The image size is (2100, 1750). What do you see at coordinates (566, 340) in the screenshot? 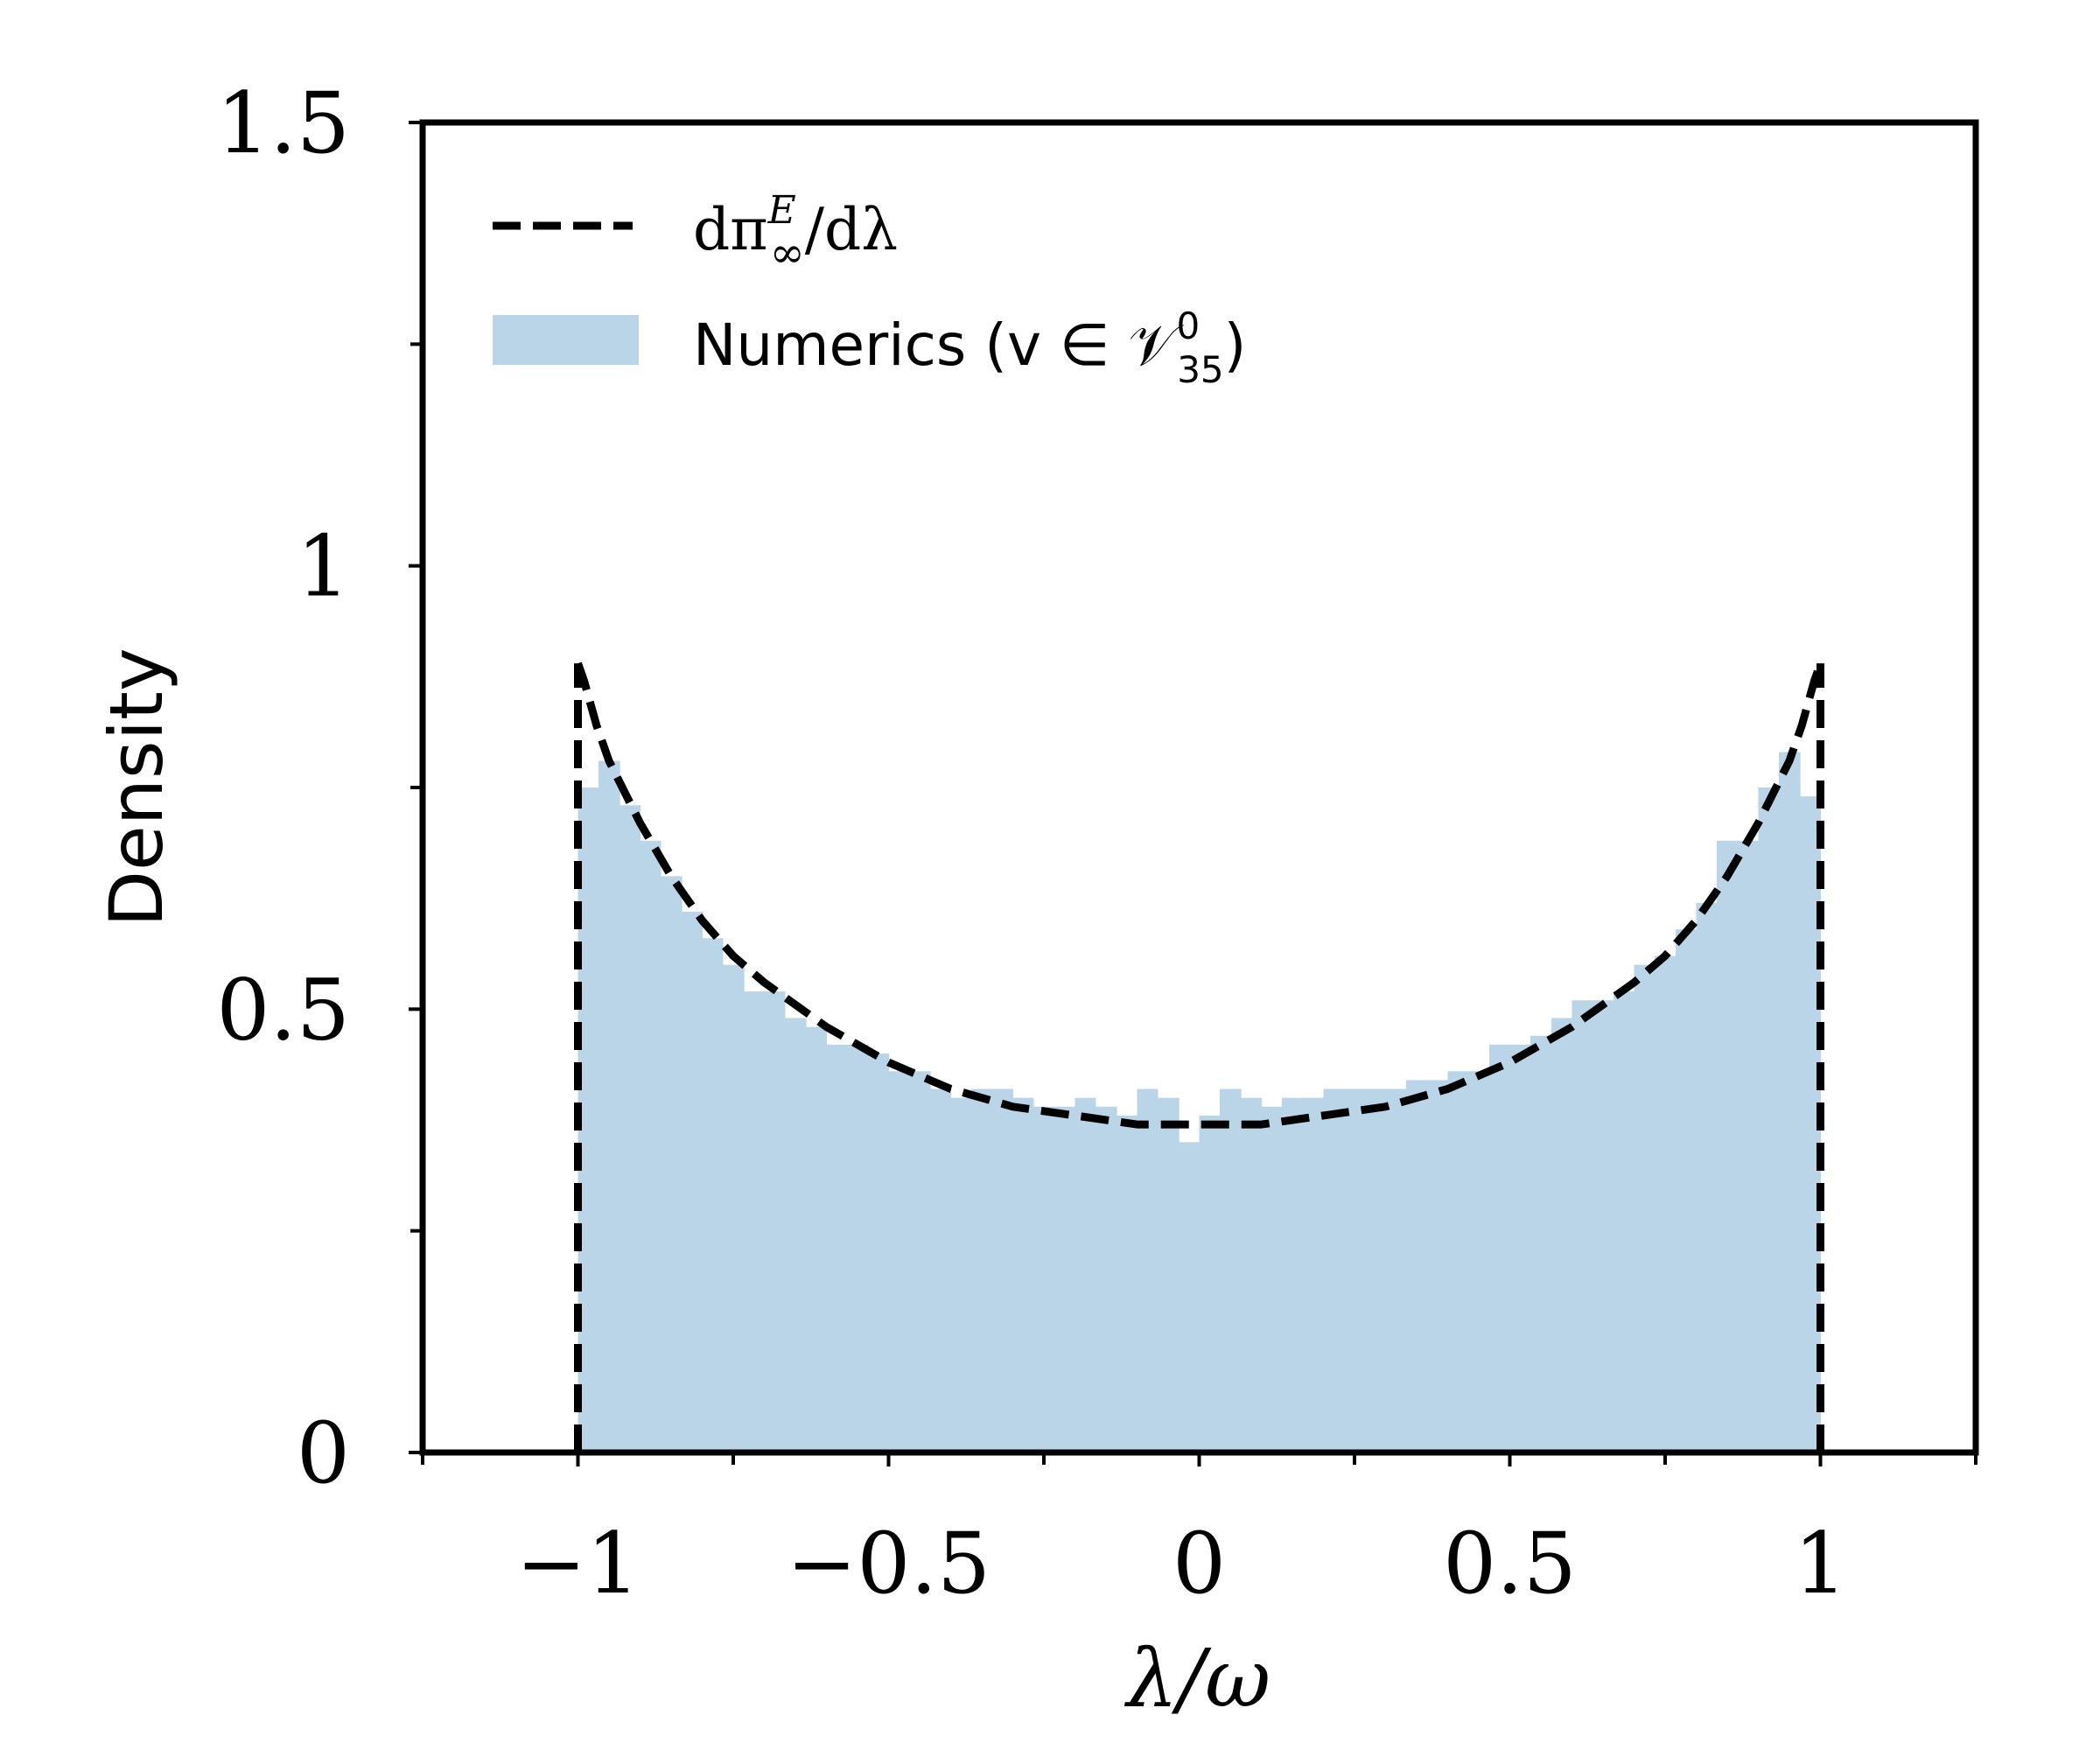
I see `legend-histogram-swatch` at bounding box center [566, 340].